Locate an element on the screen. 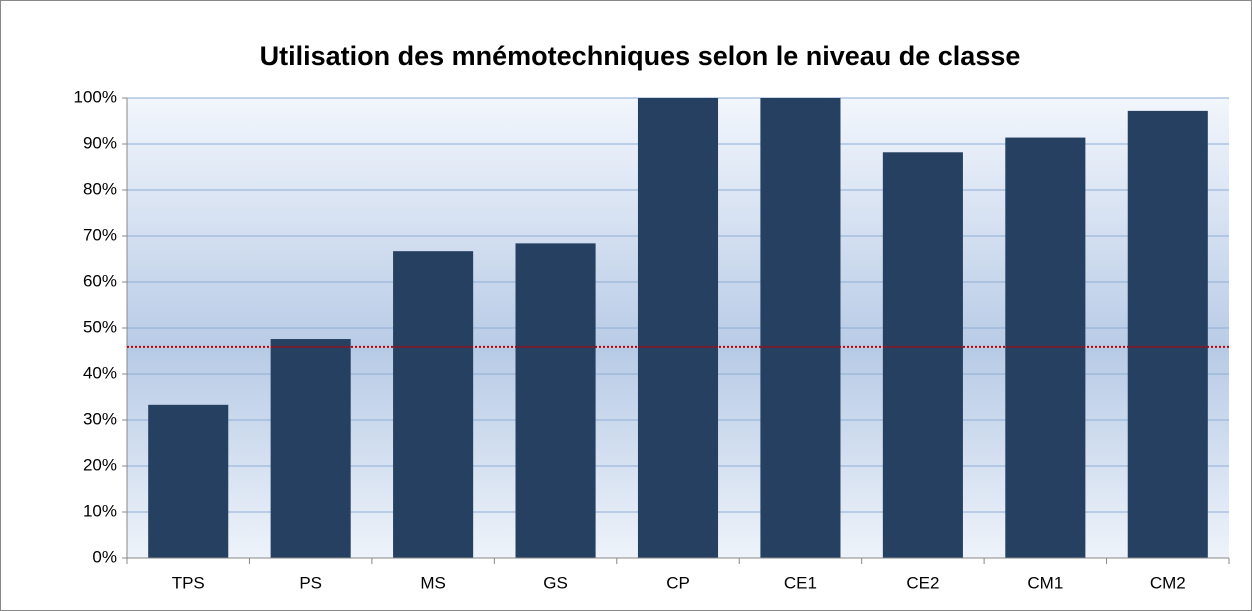 This screenshot has width=1252, height=611. y-tick-label: 0% is located at coordinates (104, 556).